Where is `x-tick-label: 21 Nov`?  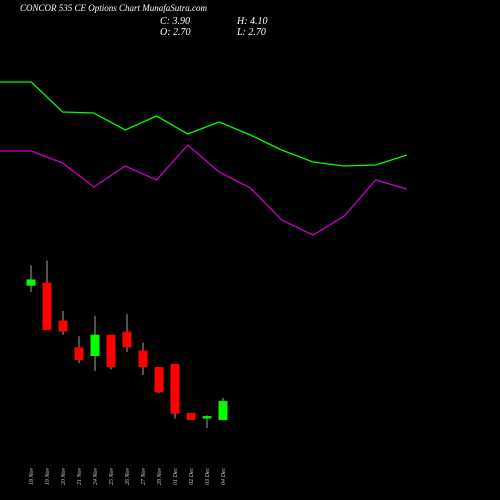 x-tick-label: 21 Nov is located at coordinates (80, 476).